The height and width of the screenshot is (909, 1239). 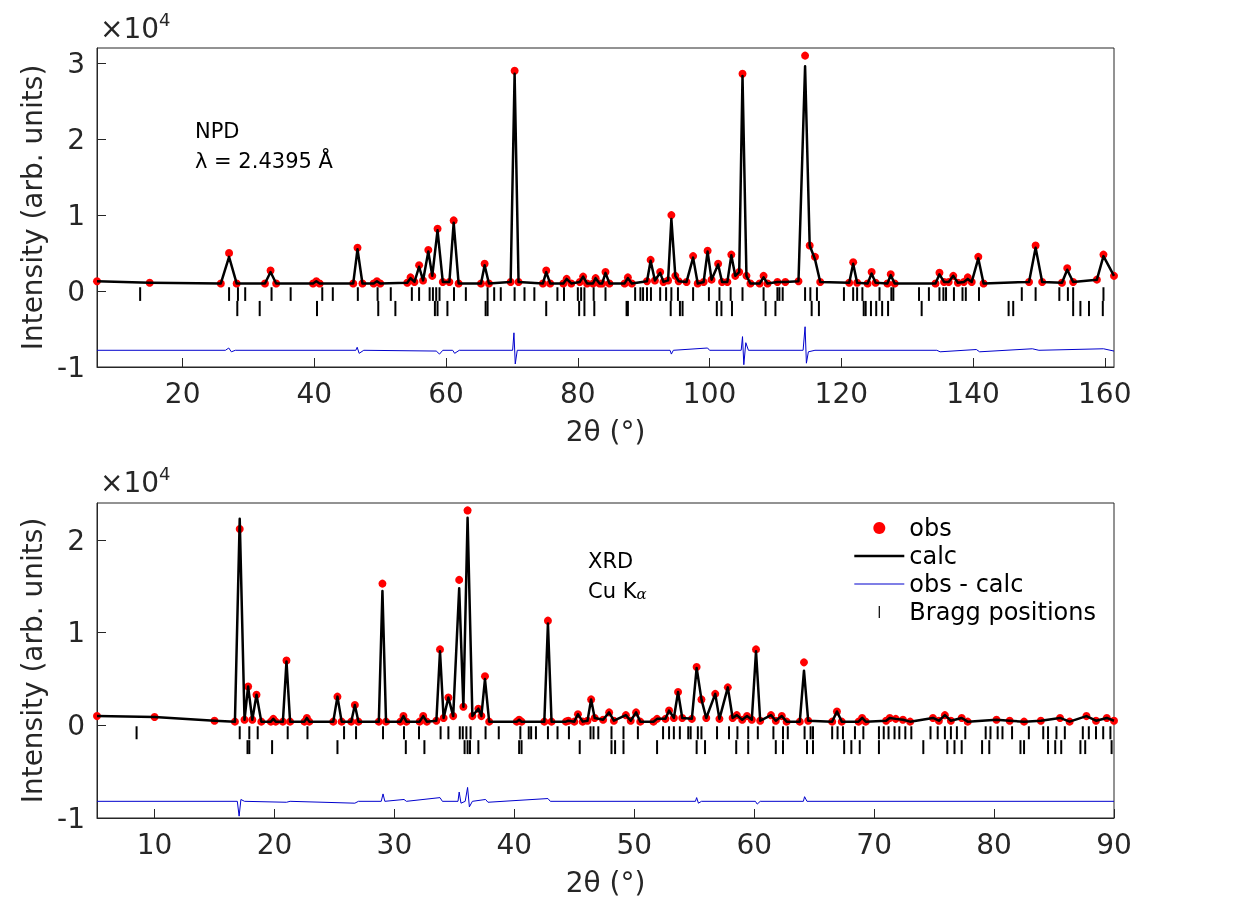 I want to click on x-tick-label: 100, so click(x=709, y=393).